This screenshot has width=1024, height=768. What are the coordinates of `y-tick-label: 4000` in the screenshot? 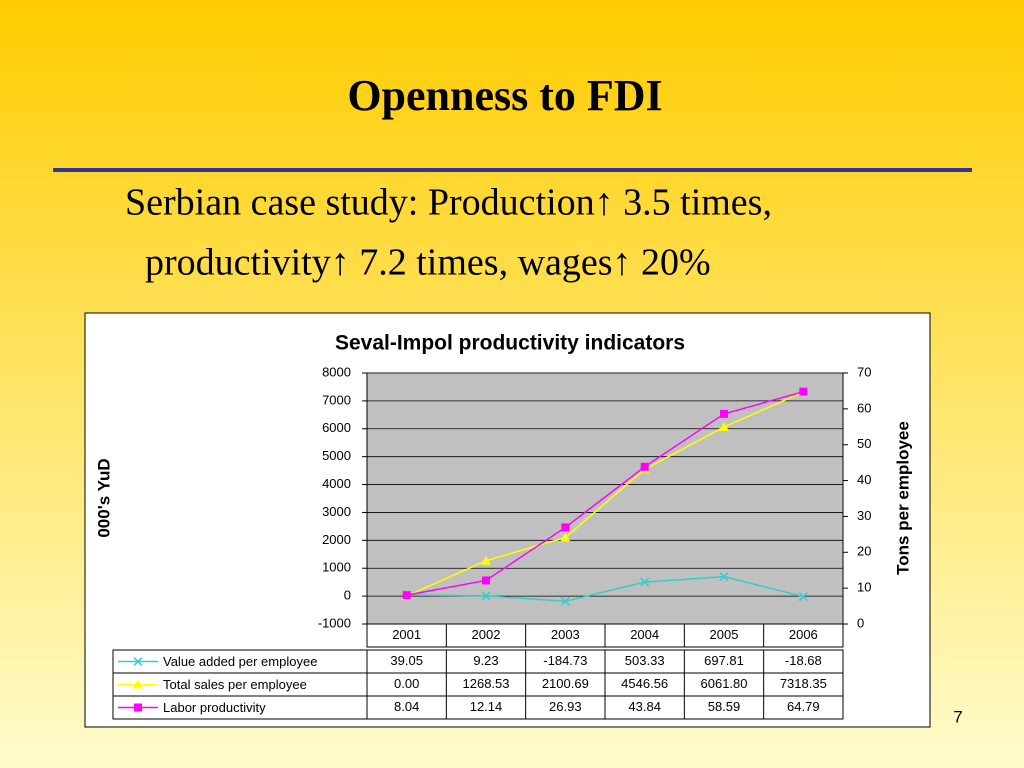 It's located at (336, 483).